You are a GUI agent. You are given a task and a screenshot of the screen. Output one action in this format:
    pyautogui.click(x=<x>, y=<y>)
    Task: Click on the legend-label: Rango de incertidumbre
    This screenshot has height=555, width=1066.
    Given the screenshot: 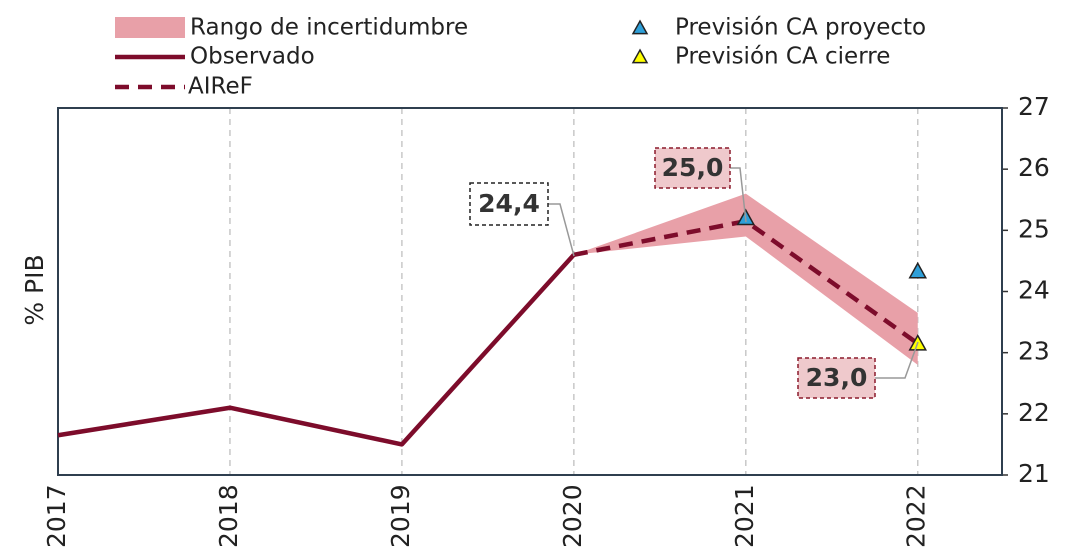 What is the action you would take?
    pyautogui.click(x=329, y=28)
    